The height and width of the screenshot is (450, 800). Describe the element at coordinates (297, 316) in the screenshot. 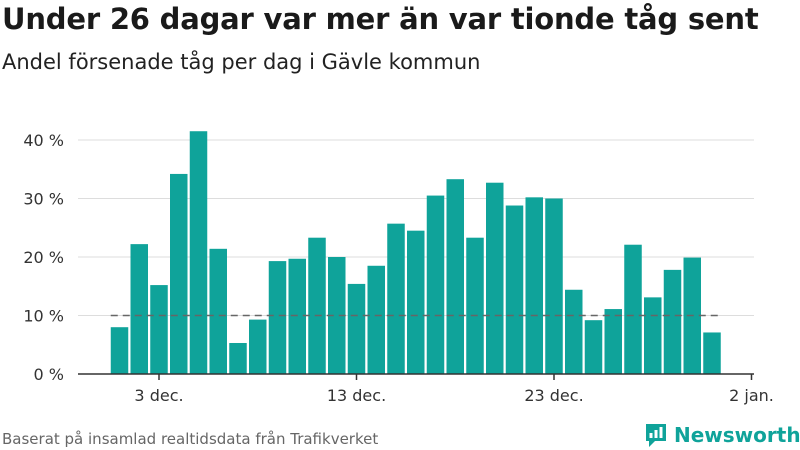

I see `bar: 10 dec.: 19.7 %` at that location.